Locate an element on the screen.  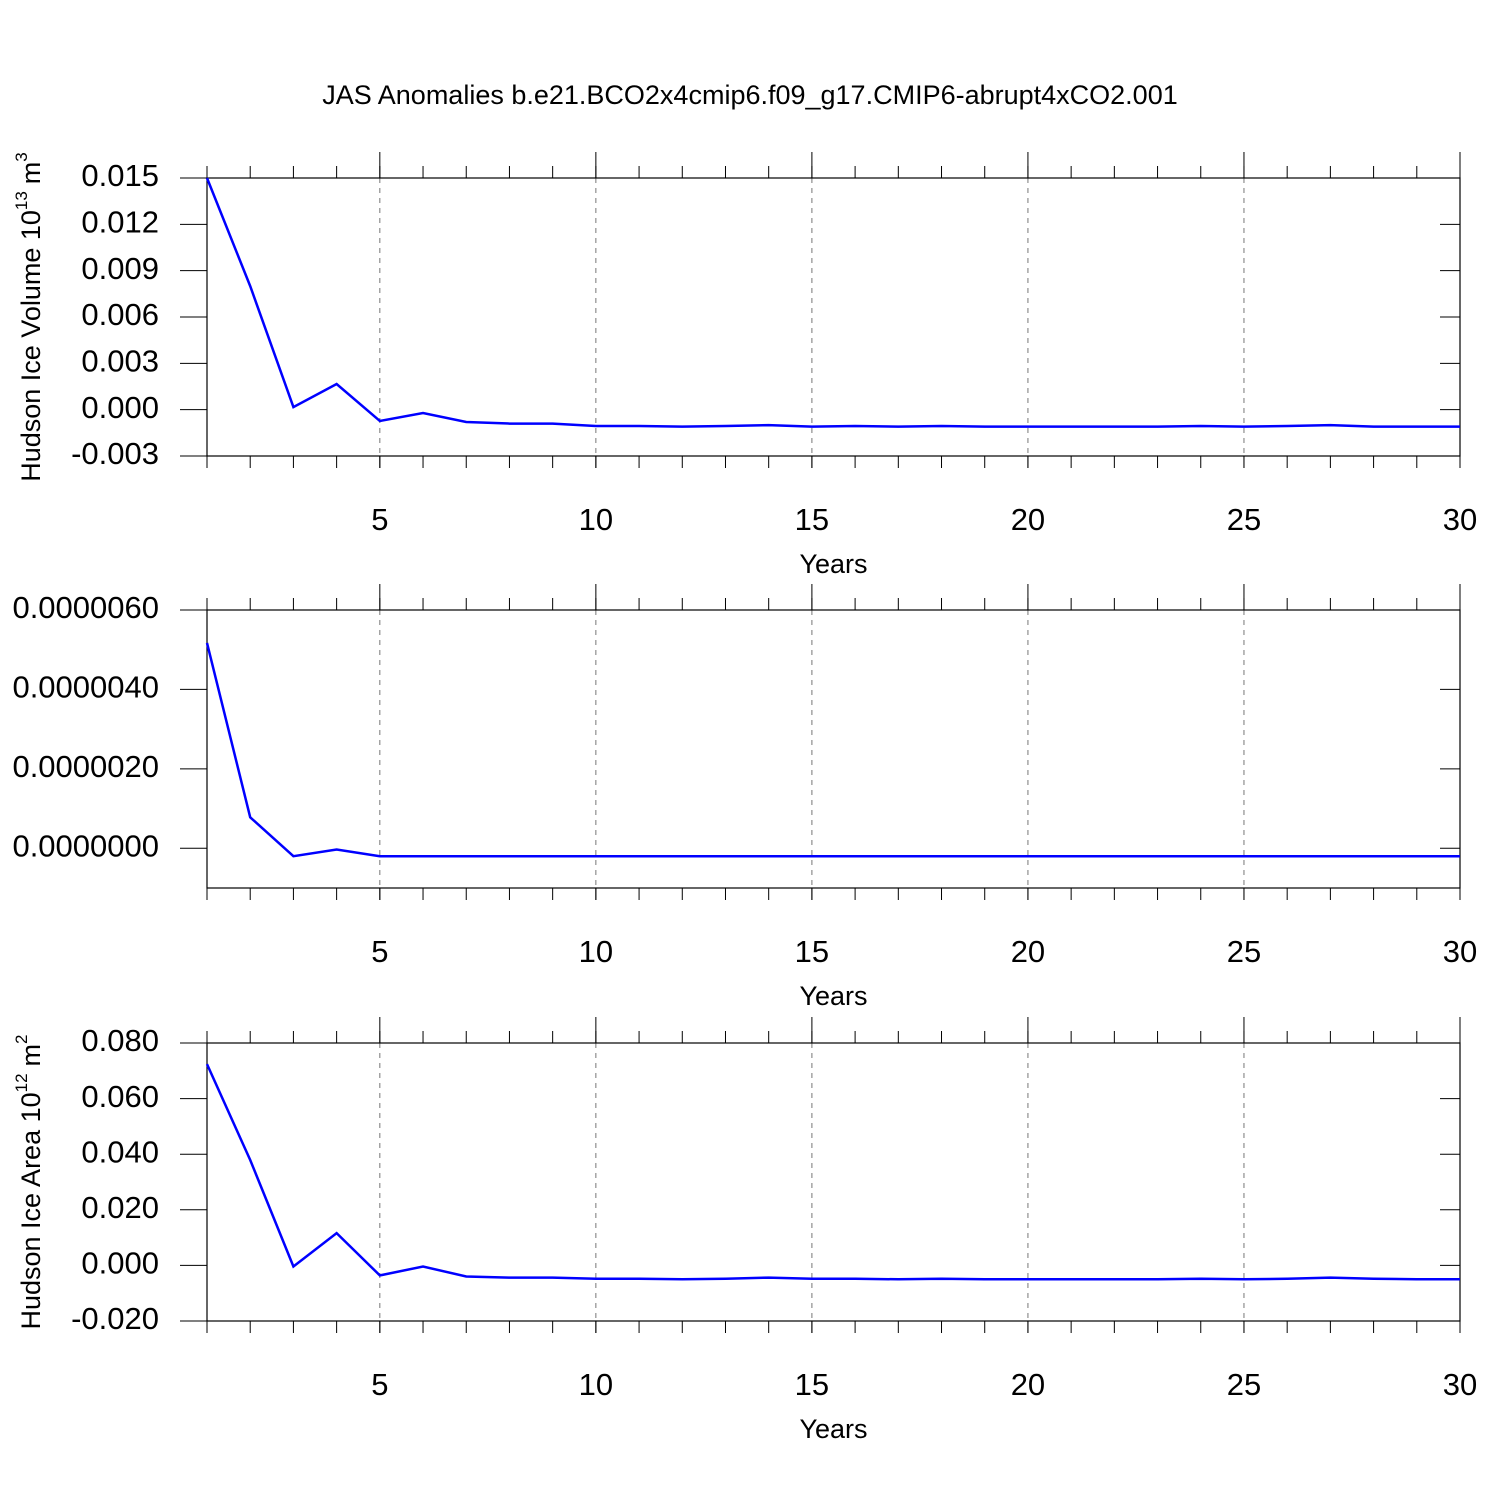
y-tick-label: 0.0000060 is located at coordinates (85, 607).